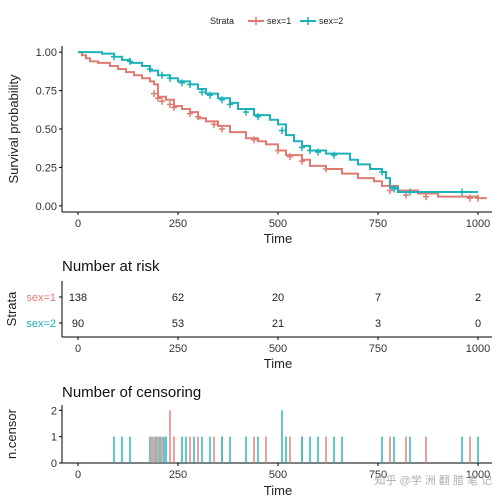 This screenshot has width=504, height=504. I want to click on km-y-tick-label: 1.00, so click(46, 53).